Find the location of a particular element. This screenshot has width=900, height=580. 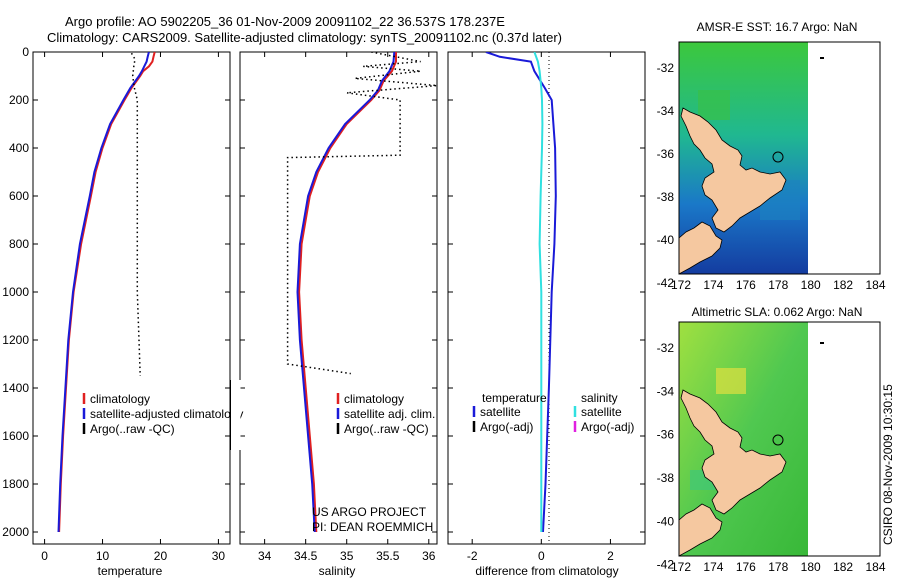

temperature-xtick-label-10: 10 is located at coordinates (103, 556).